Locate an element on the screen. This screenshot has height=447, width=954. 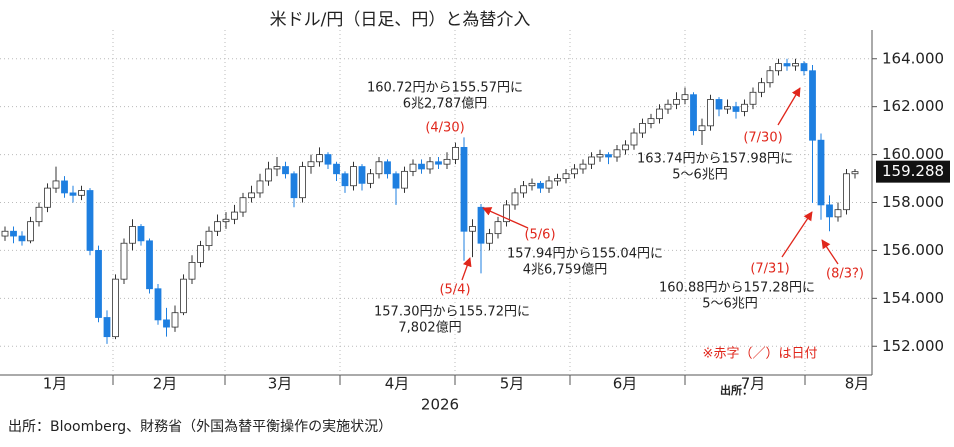
stray-label: 出所： is located at coordinates (736, 390).